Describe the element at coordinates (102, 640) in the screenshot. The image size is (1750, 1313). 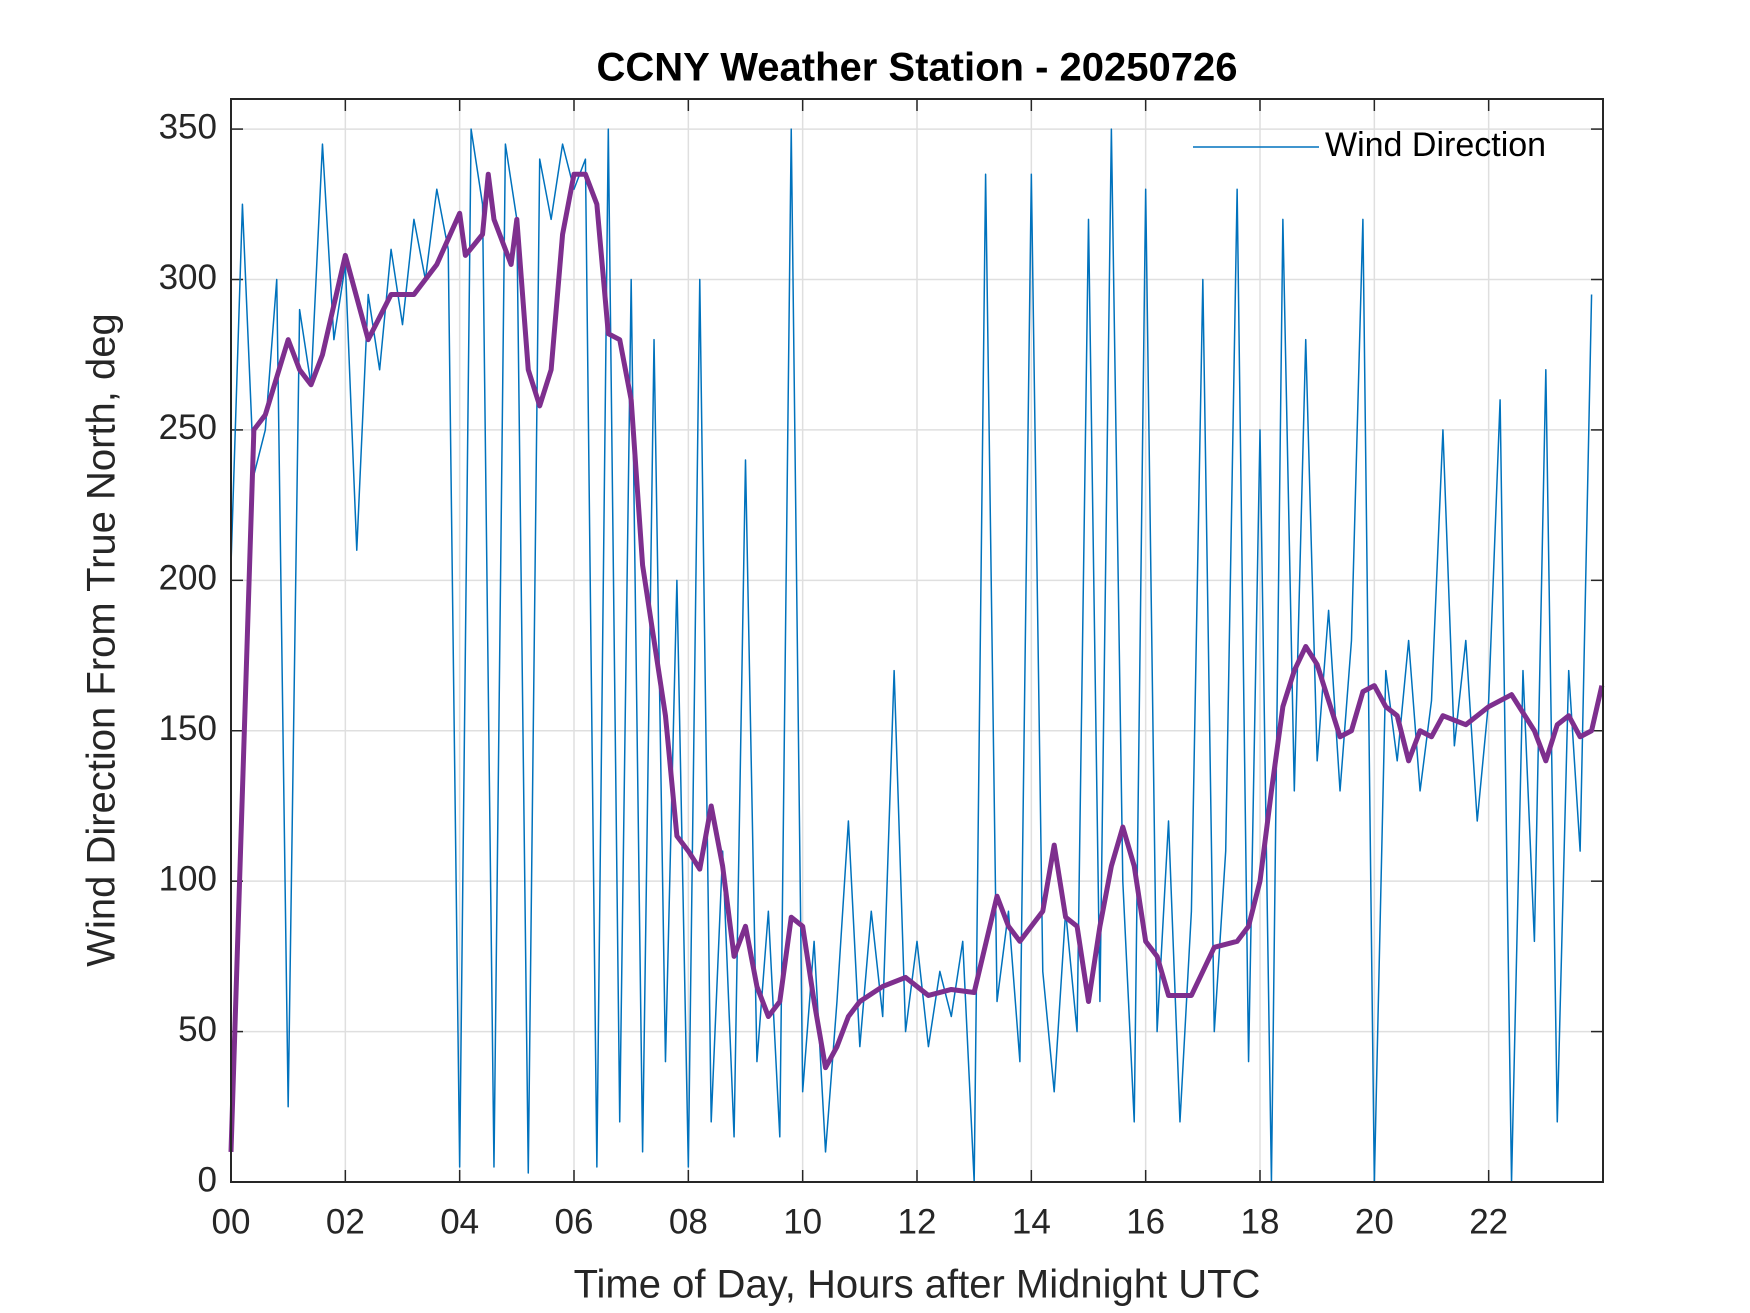
I see `y-axis-label: Wind Direction From True North, deg` at that location.